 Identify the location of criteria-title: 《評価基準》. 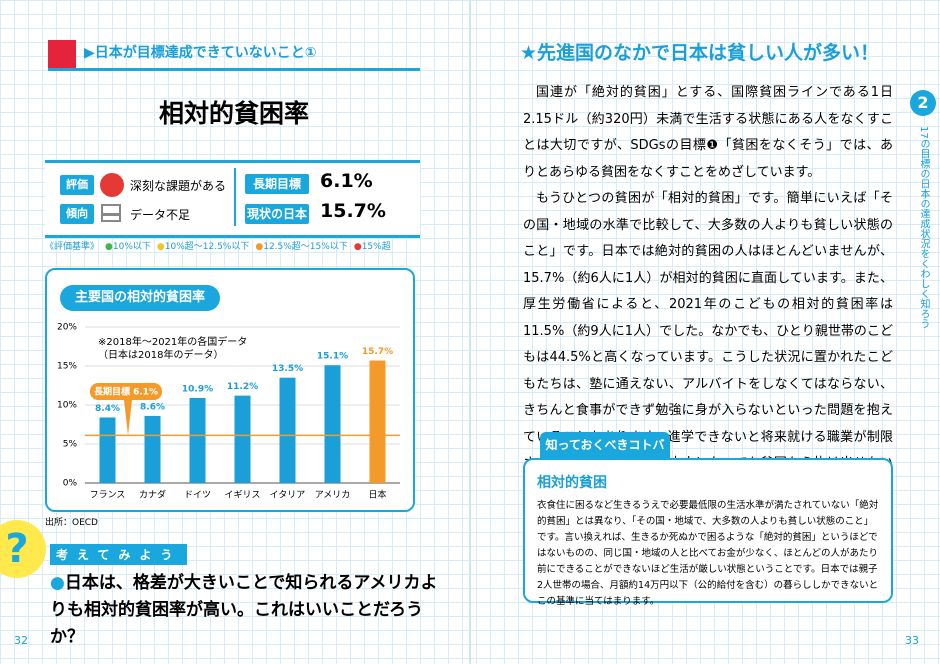
(72, 247).